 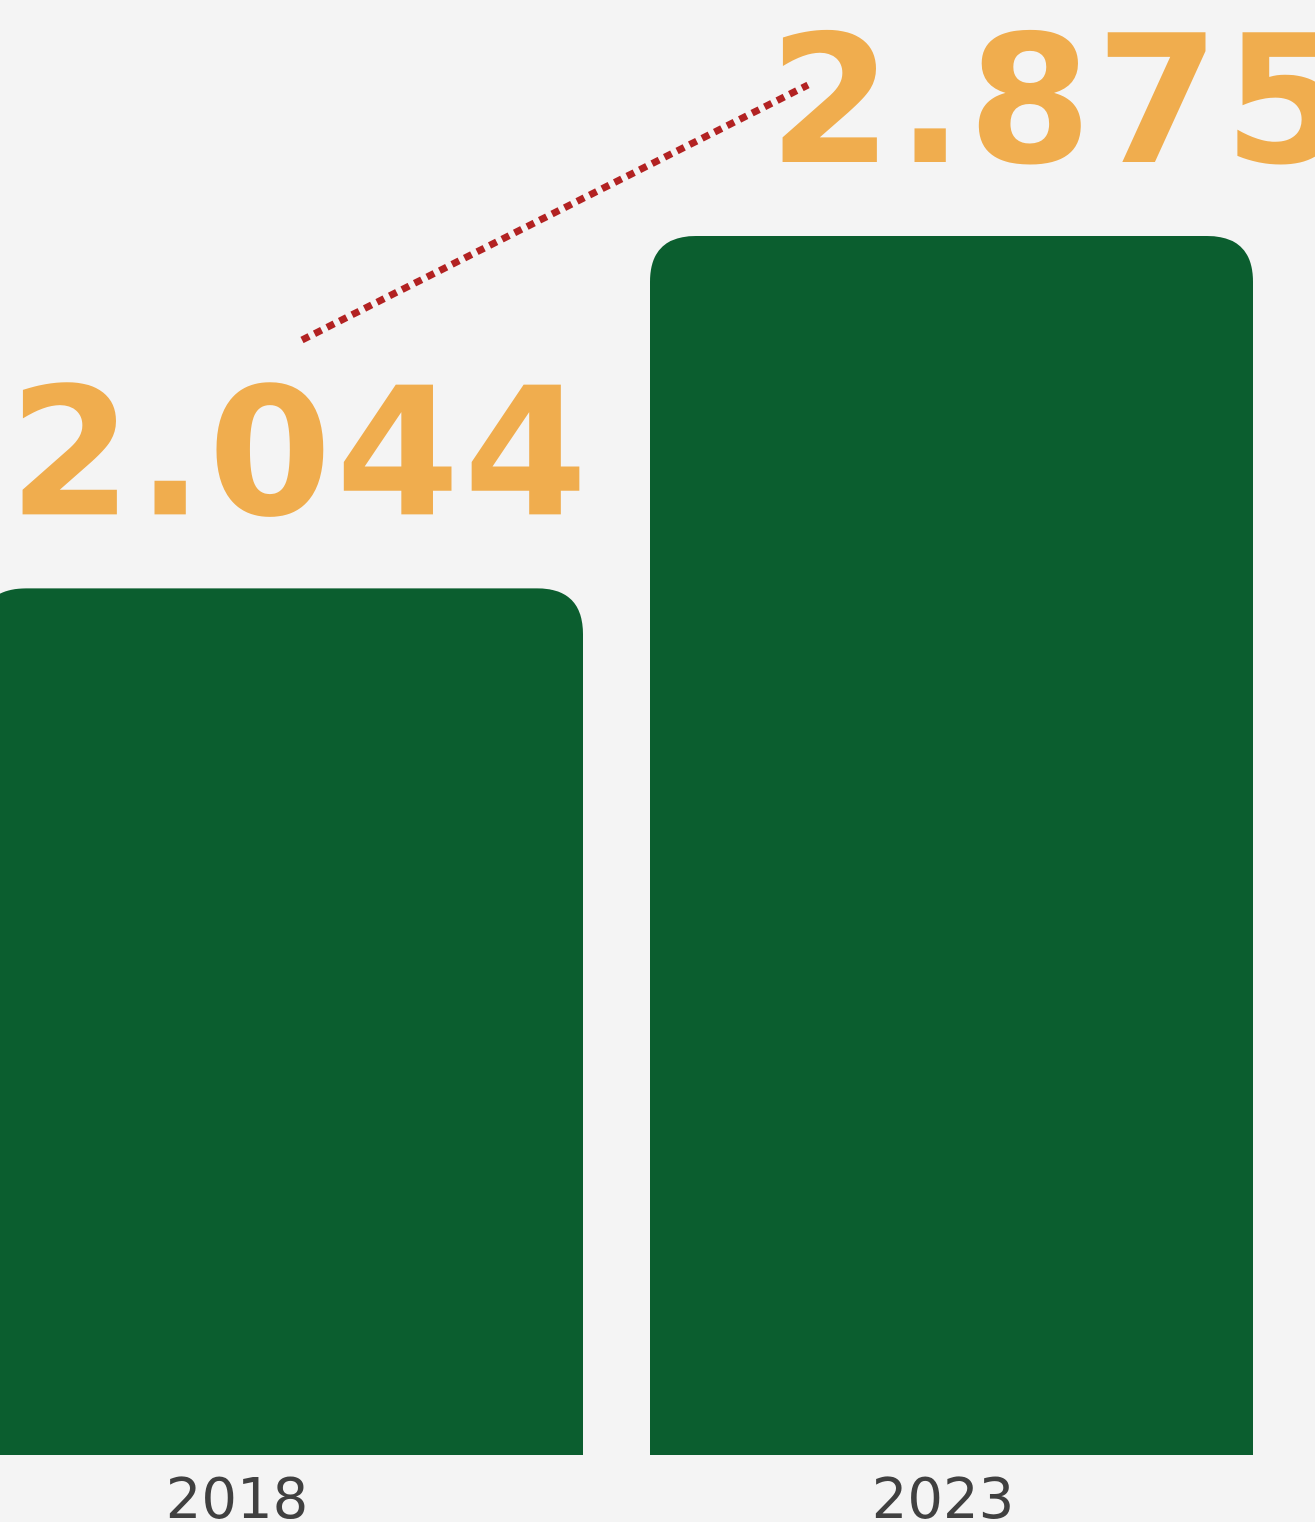 I want to click on x-tick-label: 2018, so click(x=237, y=1494).